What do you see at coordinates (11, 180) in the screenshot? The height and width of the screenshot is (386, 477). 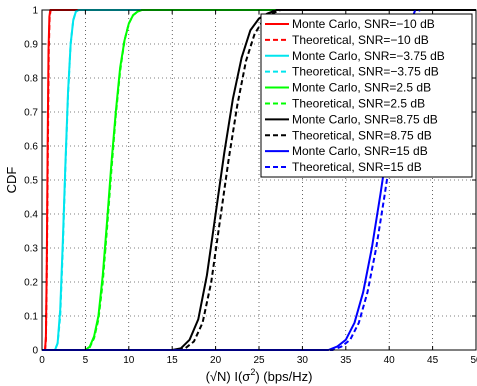 I see `y-axis-label: CDF` at bounding box center [11, 180].